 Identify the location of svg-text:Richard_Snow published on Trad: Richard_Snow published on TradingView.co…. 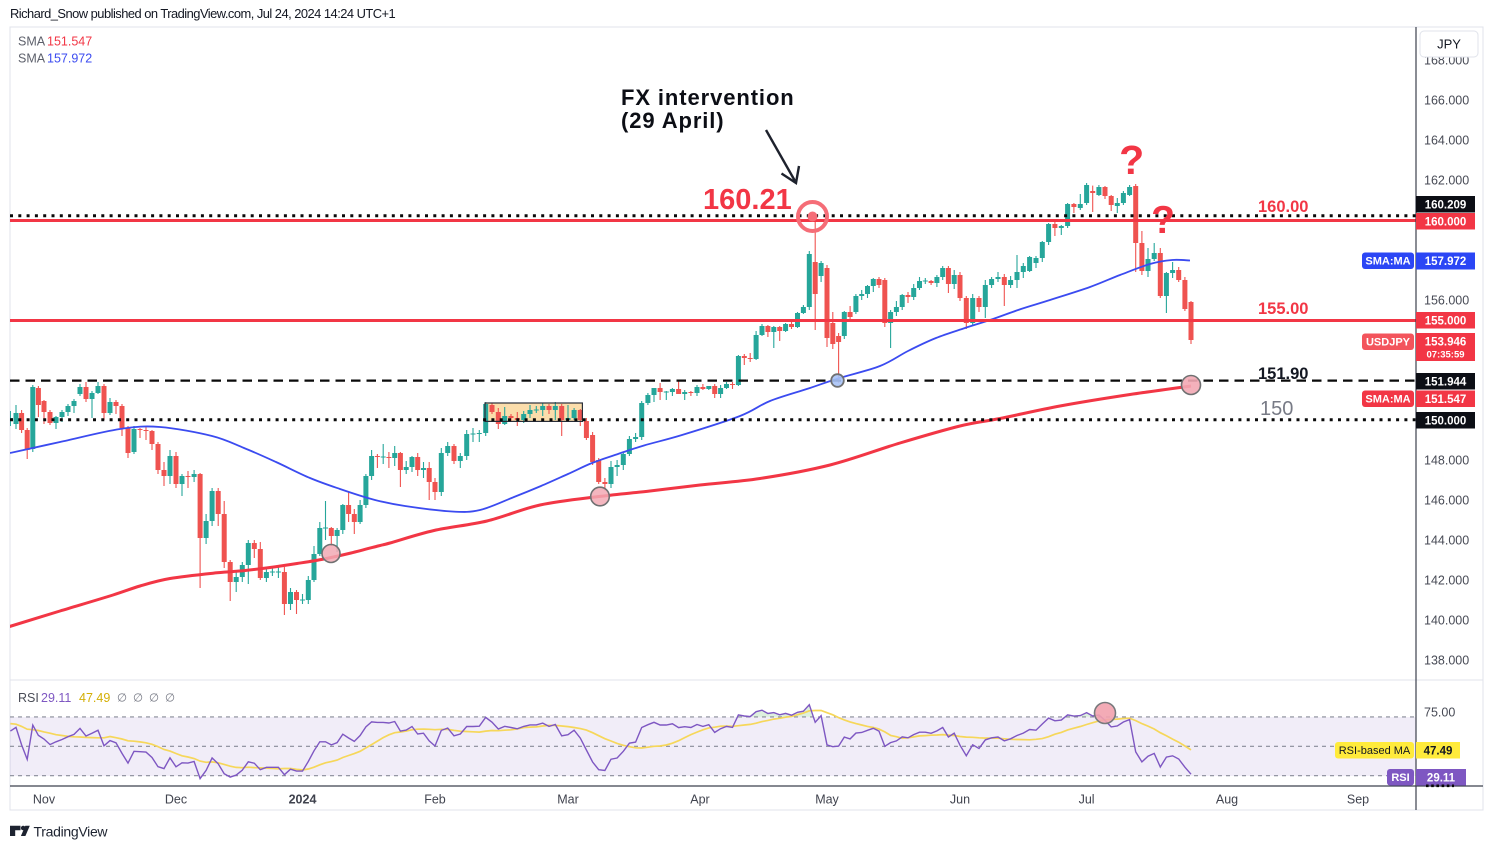
(203, 13).